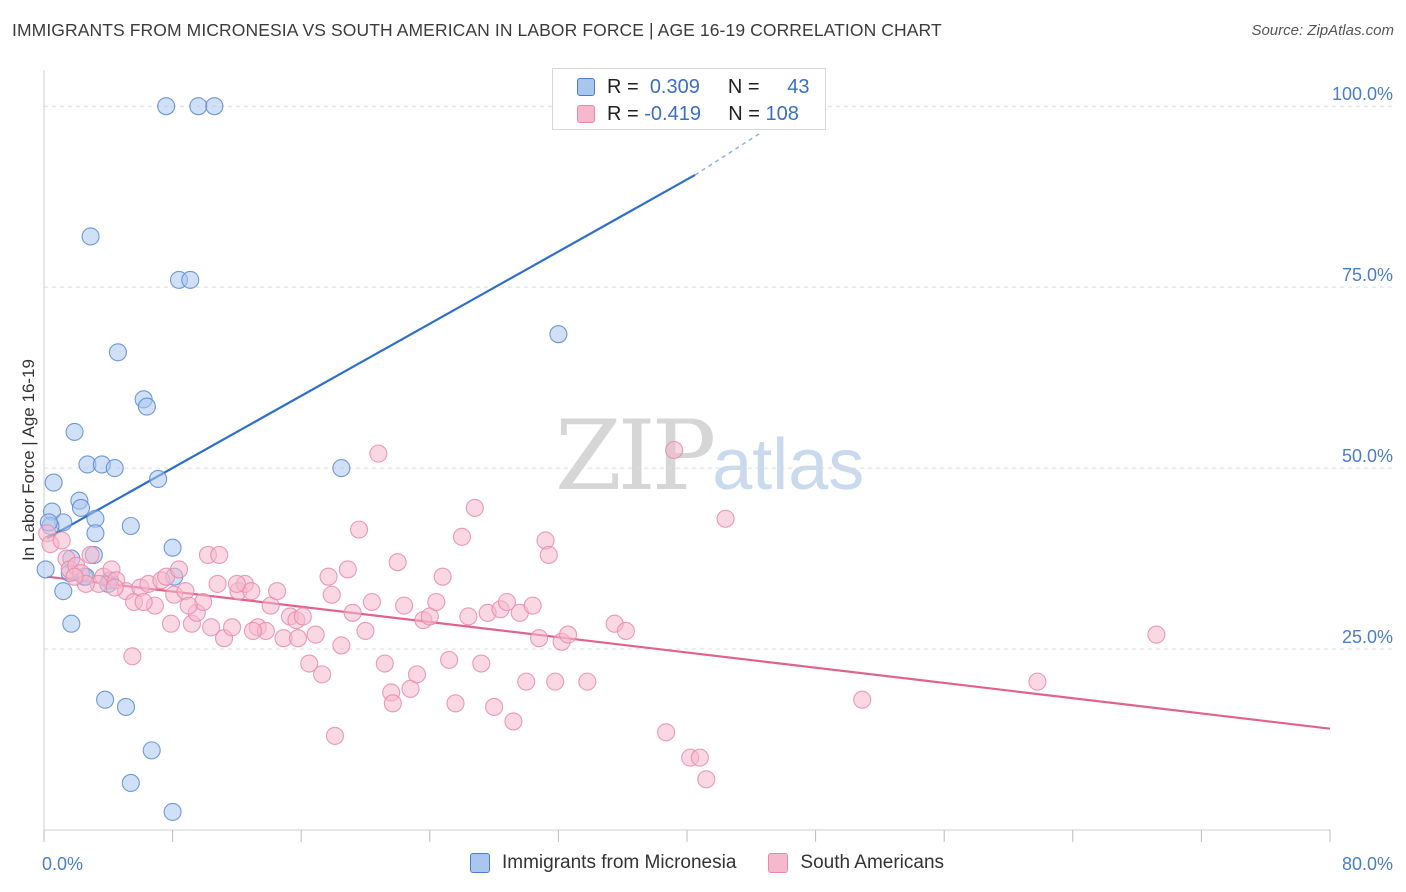 The width and height of the screenshot is (1406, 892). I want to click on legend-n-value: 43, so click(798, 86).